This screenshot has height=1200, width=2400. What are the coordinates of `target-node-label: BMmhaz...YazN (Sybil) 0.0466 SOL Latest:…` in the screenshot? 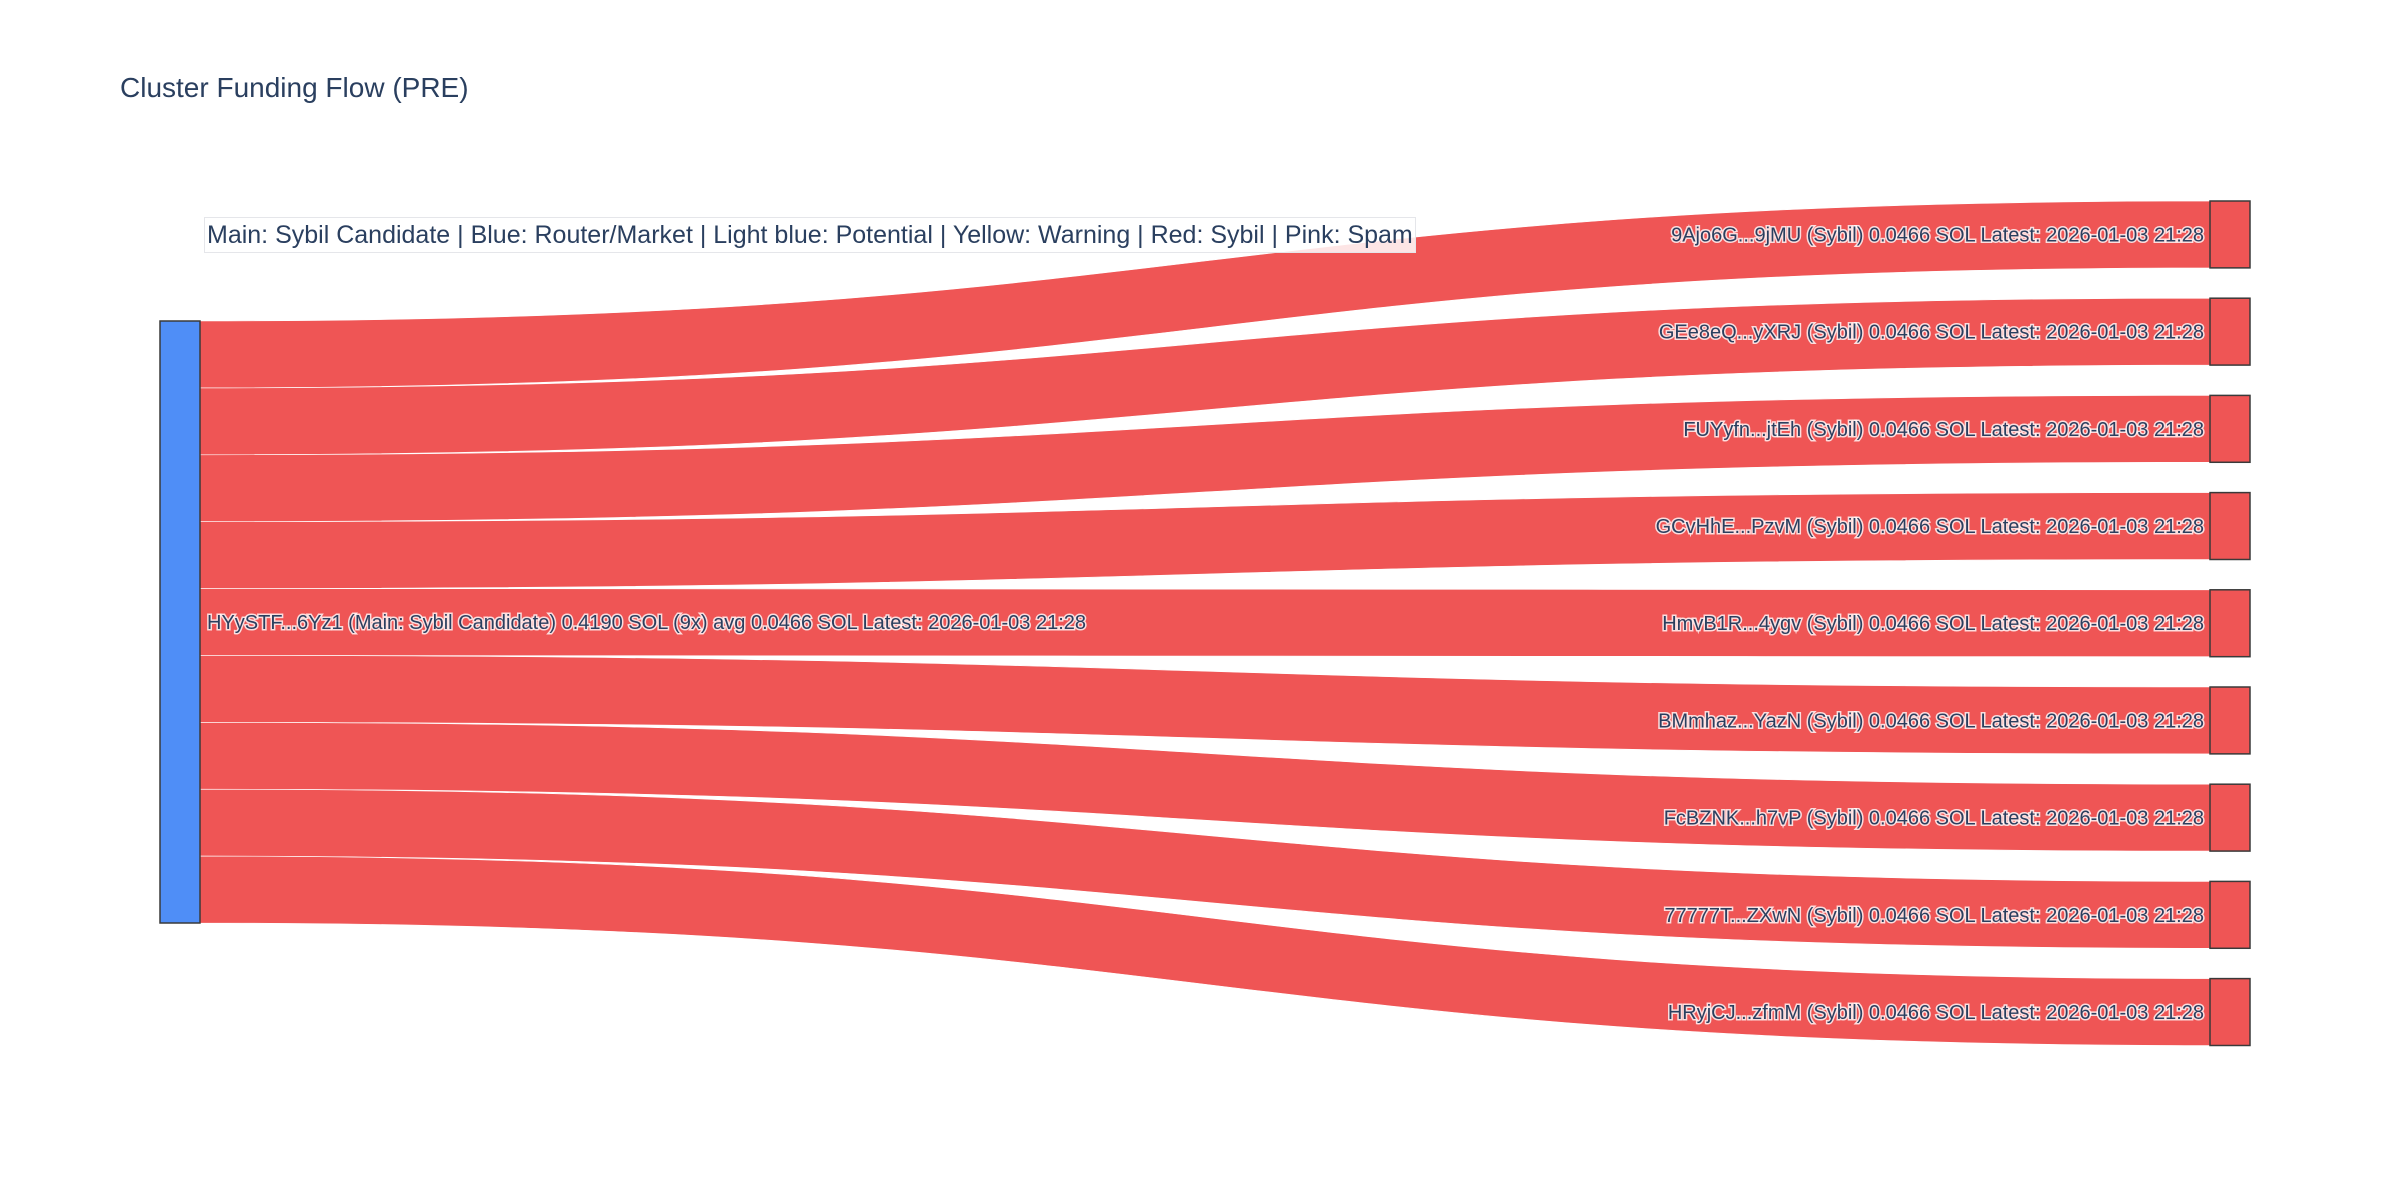 It's located at (1931, 721).